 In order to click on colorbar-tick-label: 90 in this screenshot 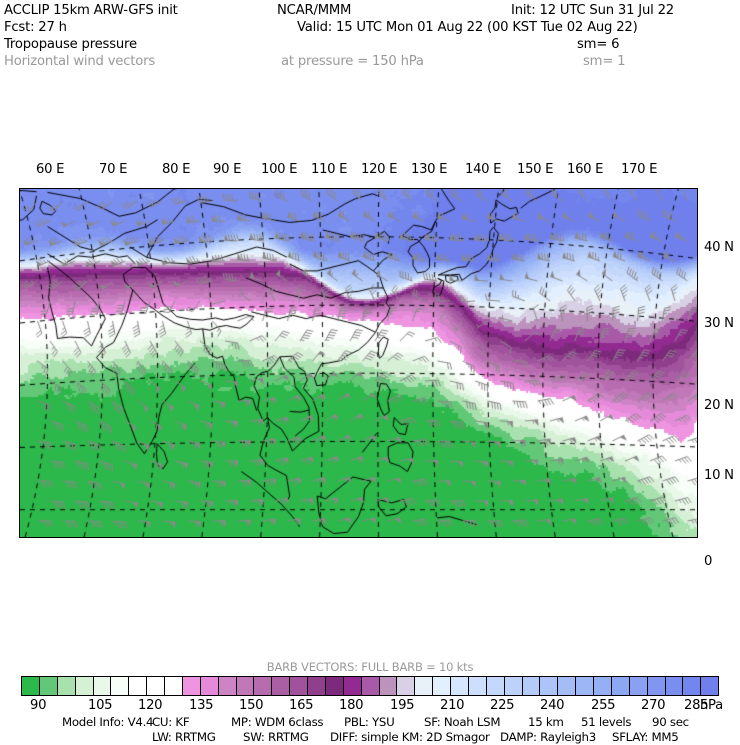, I will do `click(38, 705)`.